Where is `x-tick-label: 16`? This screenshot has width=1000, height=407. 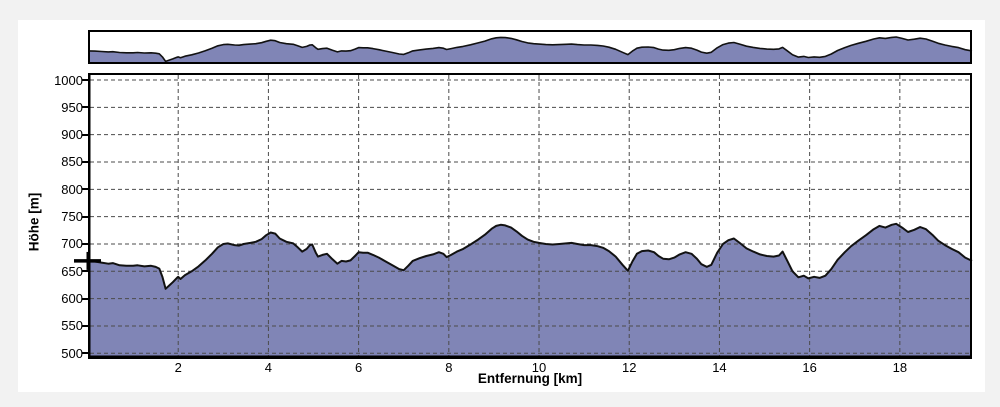
x-tick-label: 16 is located at coordinates (809, 367).